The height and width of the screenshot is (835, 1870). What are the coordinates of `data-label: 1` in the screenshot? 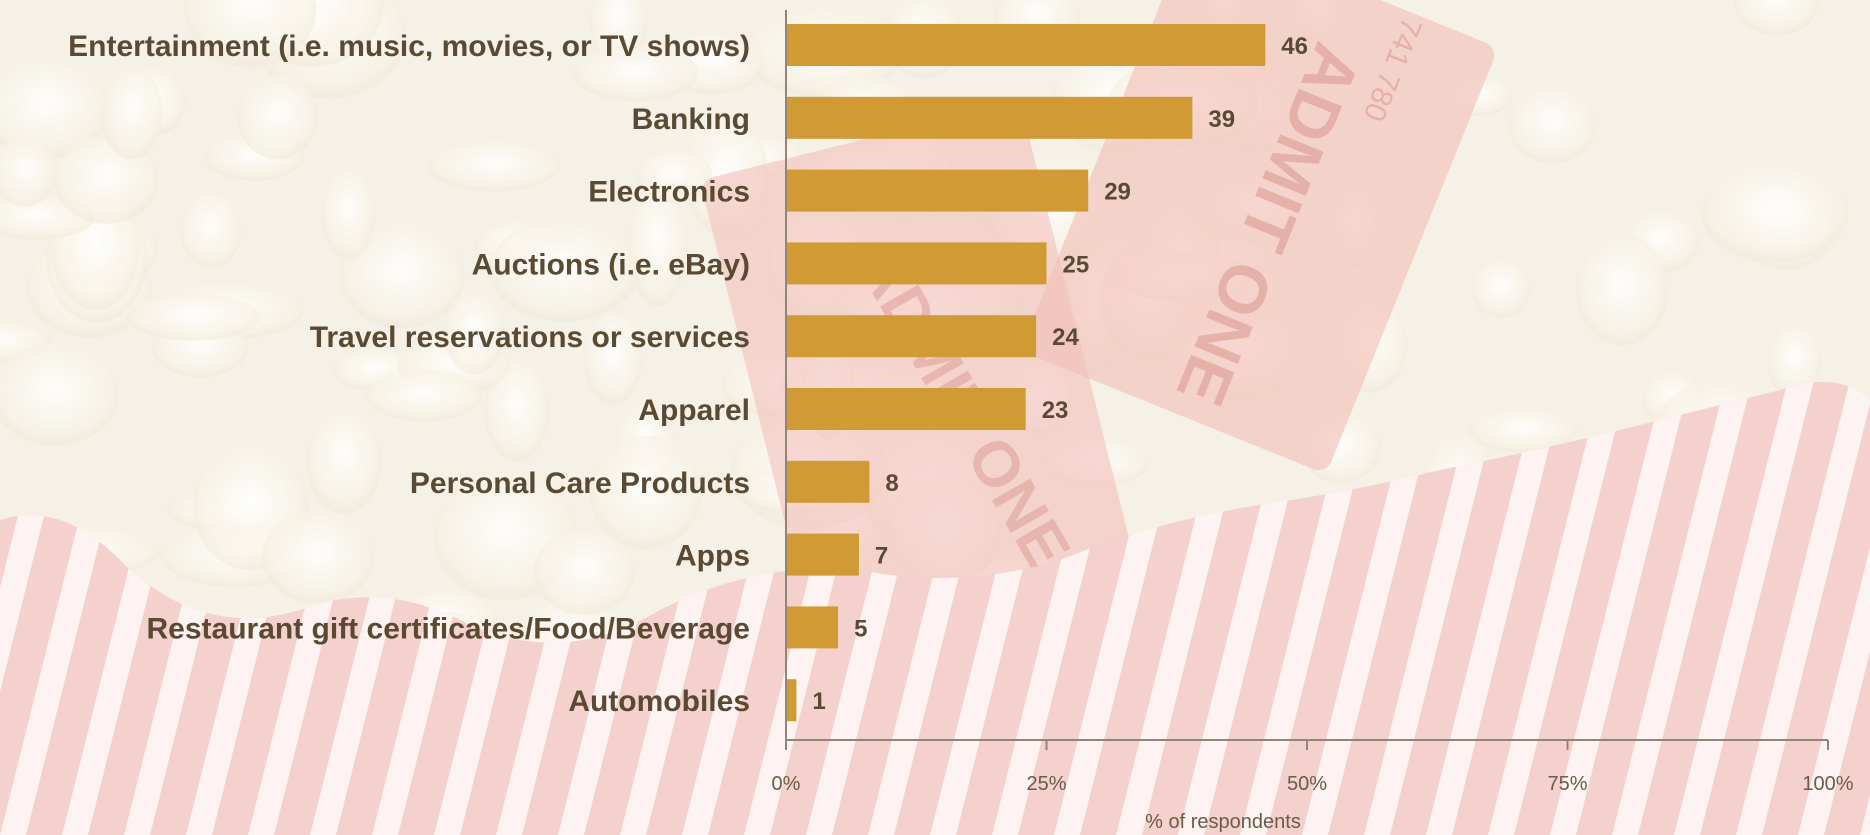 It's located at (818, 701).